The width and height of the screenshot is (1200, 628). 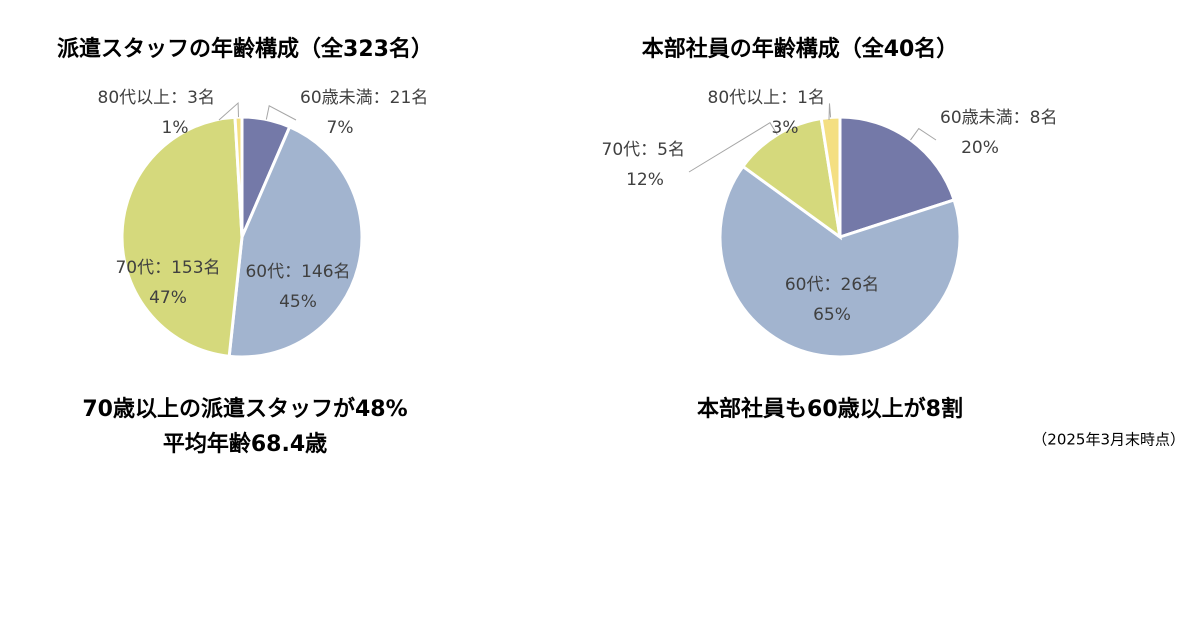 I want to click on percent-label: 7%, so click(x=340, y=128).